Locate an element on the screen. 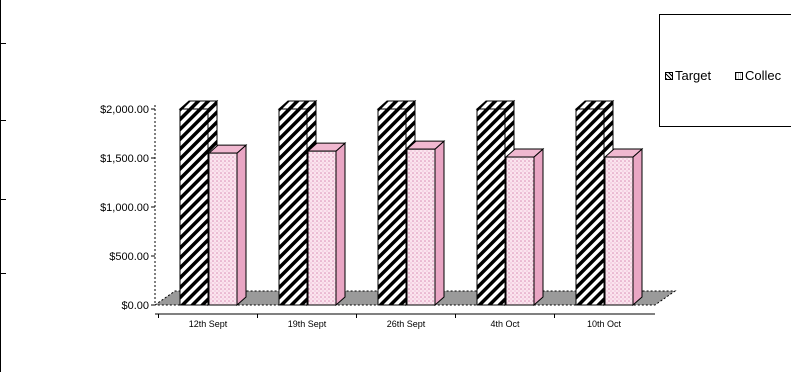 The image size is (791, 372). legend-entry-collected: Collec is located at coordinates (758, 75).